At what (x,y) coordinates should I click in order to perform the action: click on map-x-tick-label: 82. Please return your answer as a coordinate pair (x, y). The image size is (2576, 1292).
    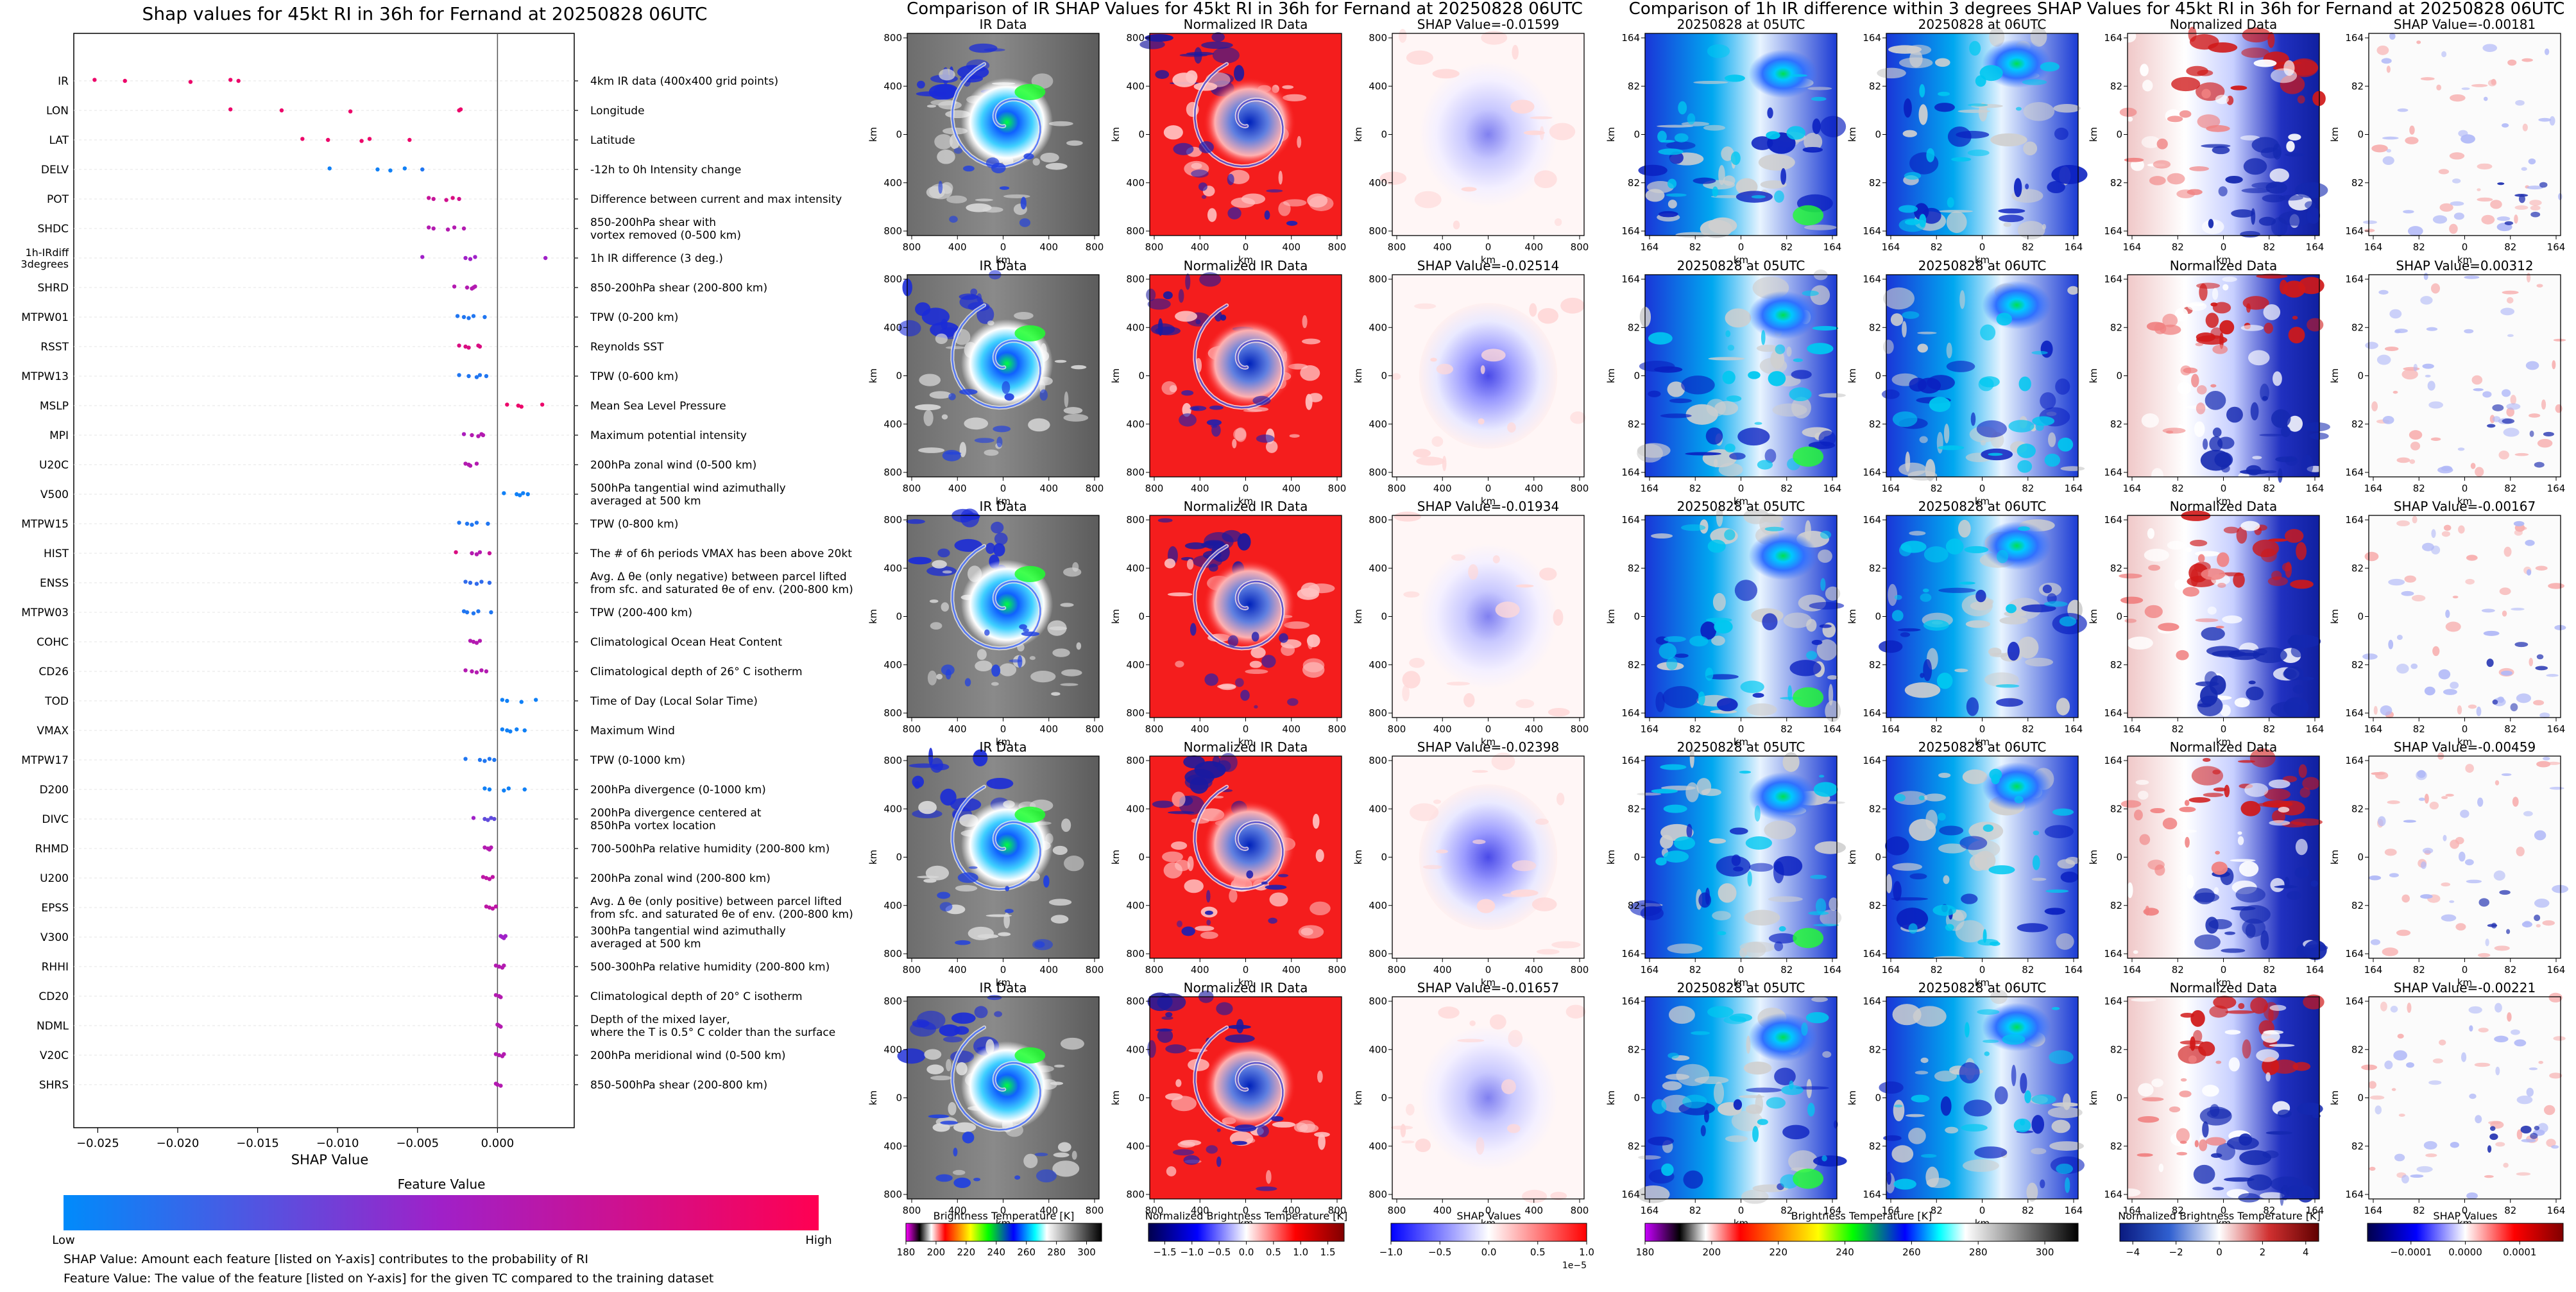
    Looking at the image, I should click on (2510, 488).